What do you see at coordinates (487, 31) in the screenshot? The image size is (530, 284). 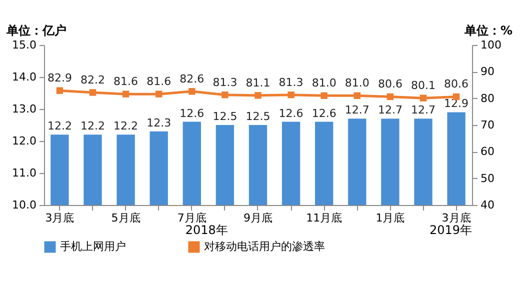 I see `y2-axis-title: 单位：%` at bounding box center [487, 31].